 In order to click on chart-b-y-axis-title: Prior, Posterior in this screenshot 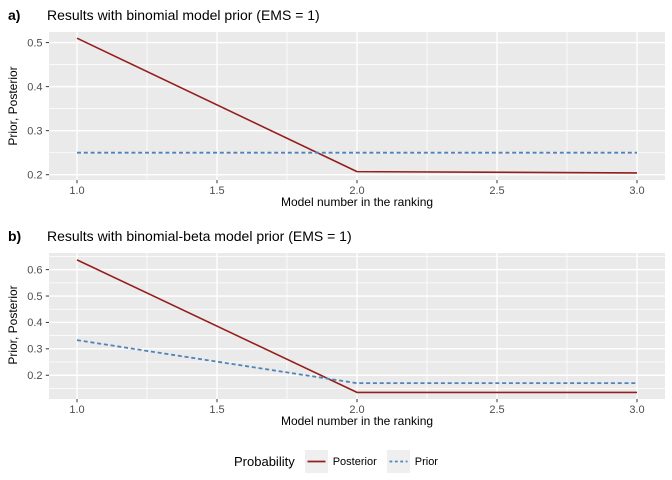, I will do `click(13, 325)`.